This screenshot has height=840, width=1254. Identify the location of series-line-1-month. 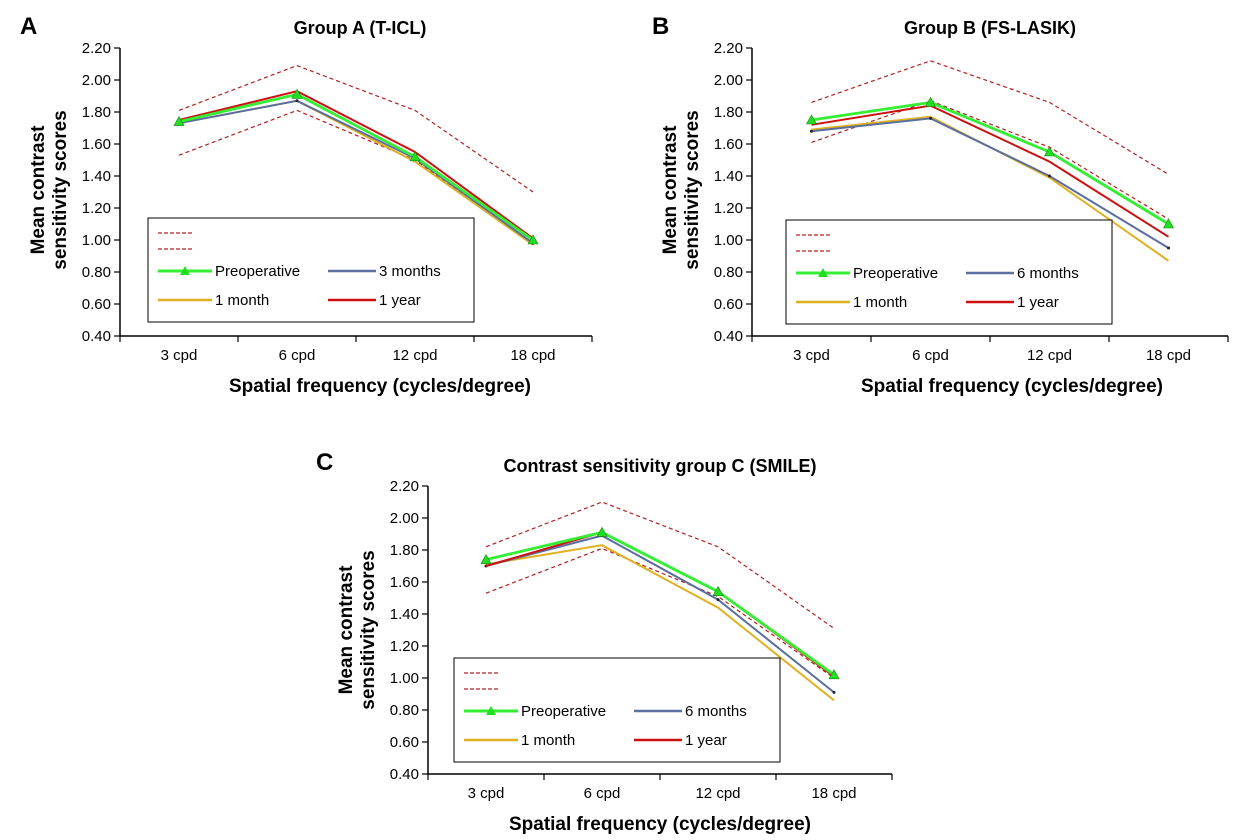
(660, 623).